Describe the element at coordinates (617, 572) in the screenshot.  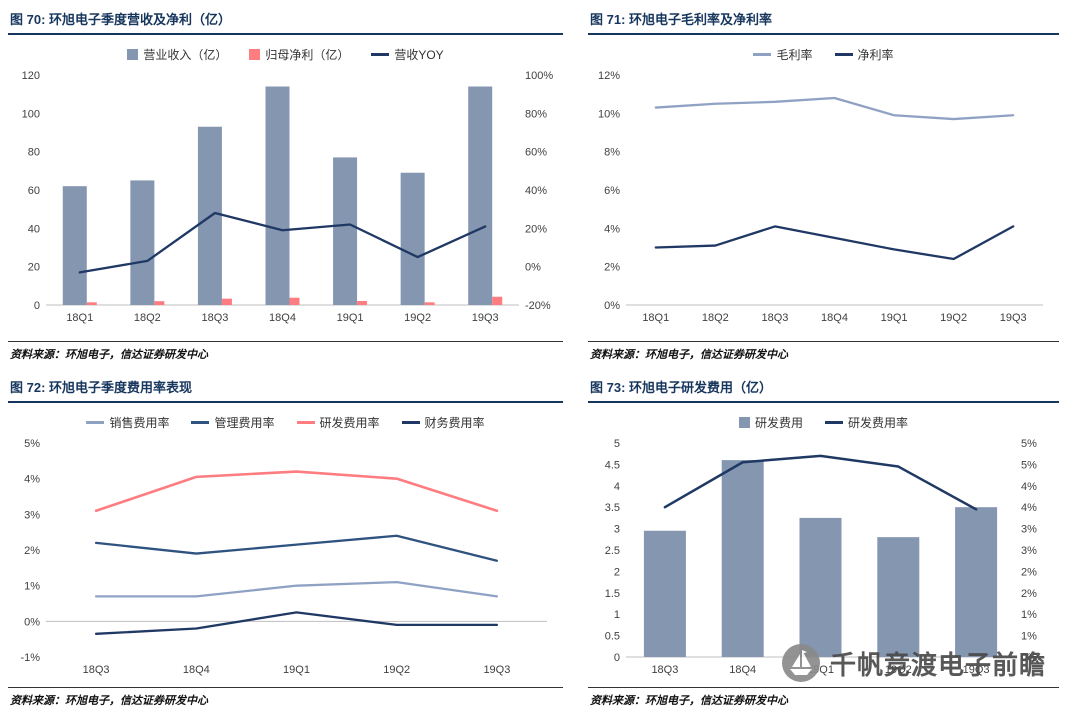
I see `left-axis-label: 2` at that location.